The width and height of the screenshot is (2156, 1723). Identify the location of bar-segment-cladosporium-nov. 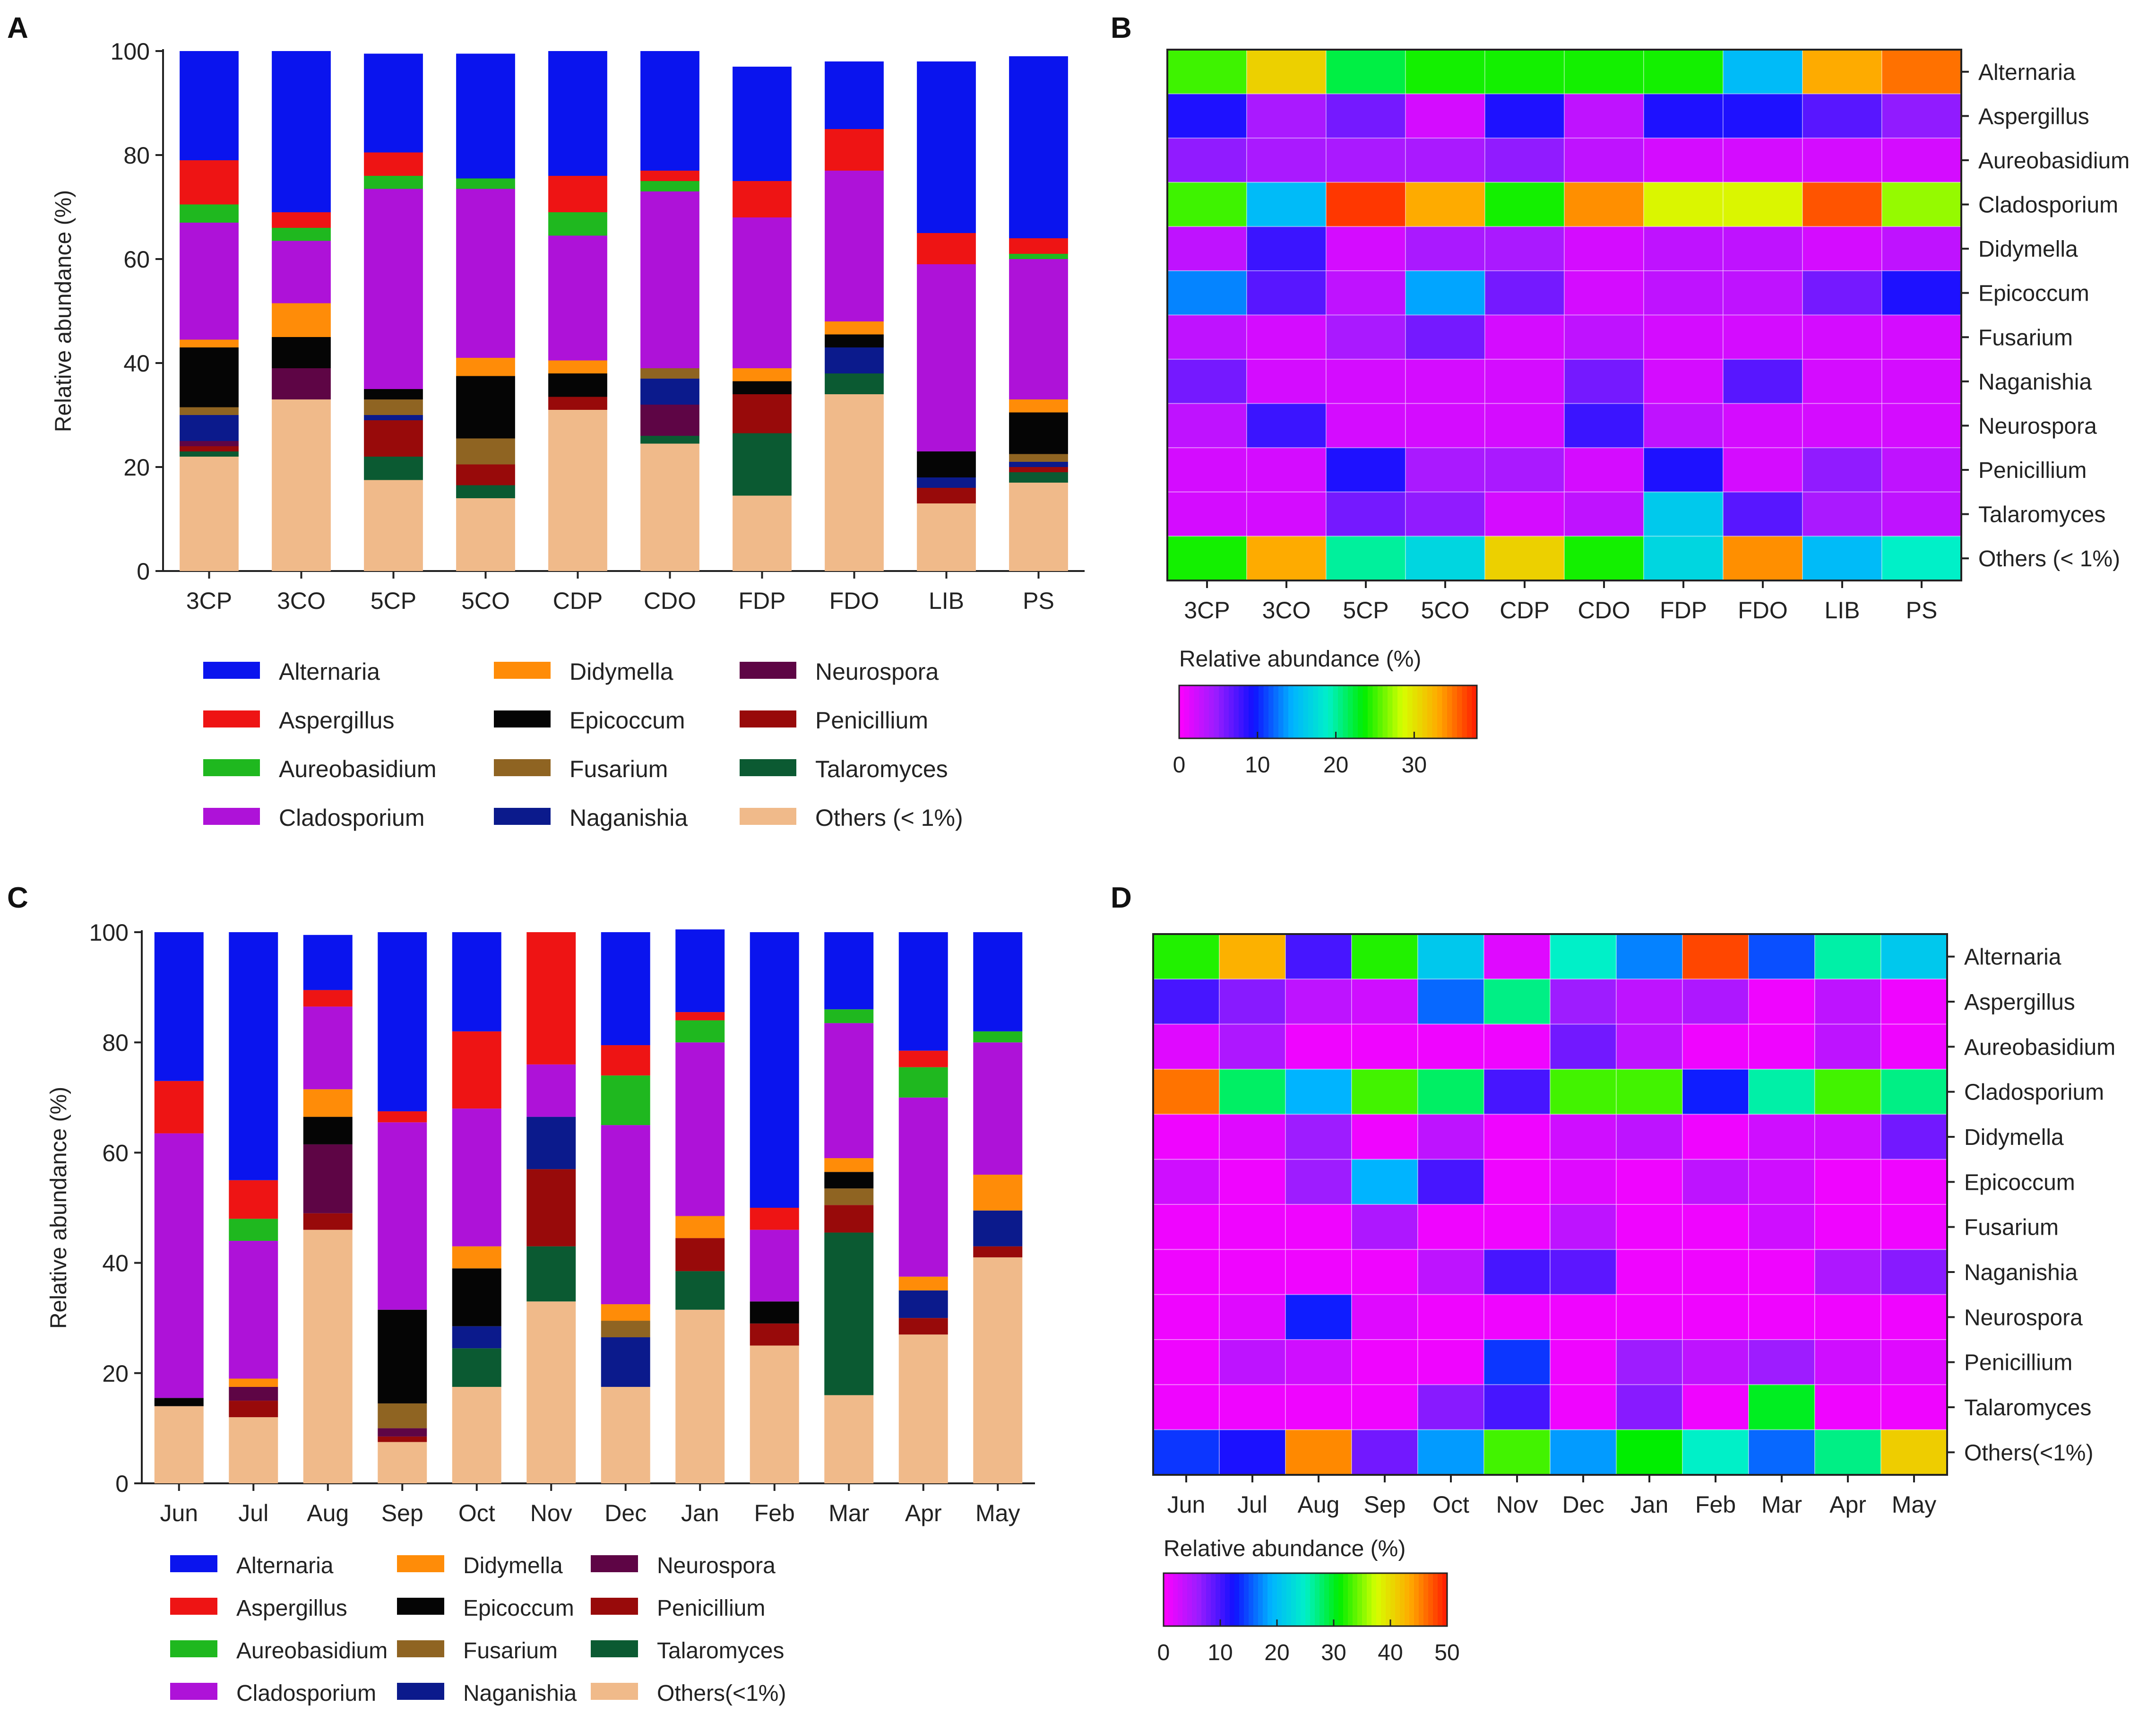
(551, 1090).